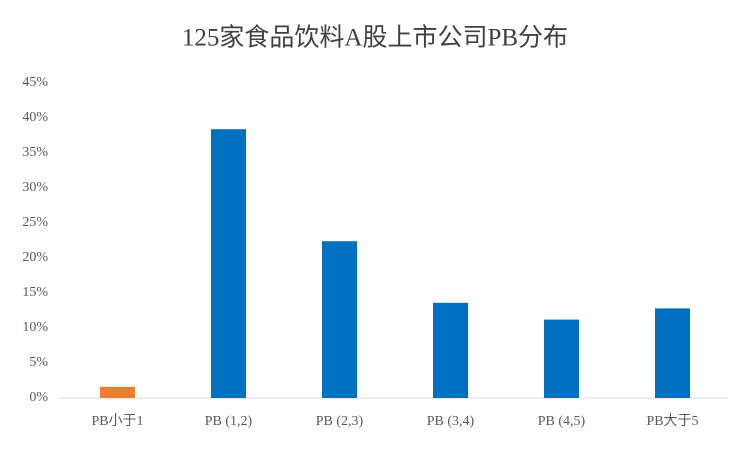 The height and width of the screenshot is (450, 750). What do you see at coordinates (35, 292) in the screenshot?
I see `y-tick-label: 15%` at bounding box center [35, 292].